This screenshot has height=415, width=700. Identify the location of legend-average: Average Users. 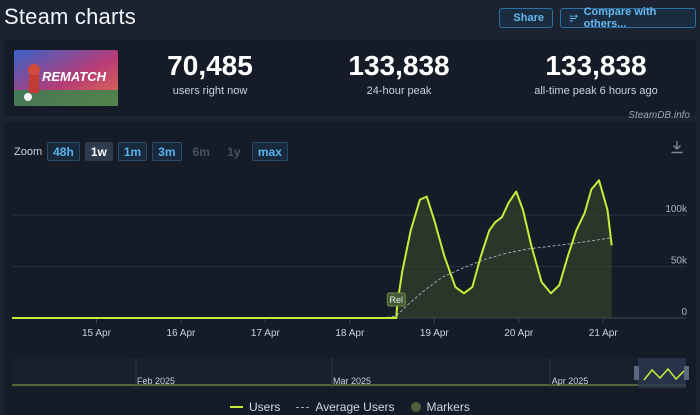
(345, 407).